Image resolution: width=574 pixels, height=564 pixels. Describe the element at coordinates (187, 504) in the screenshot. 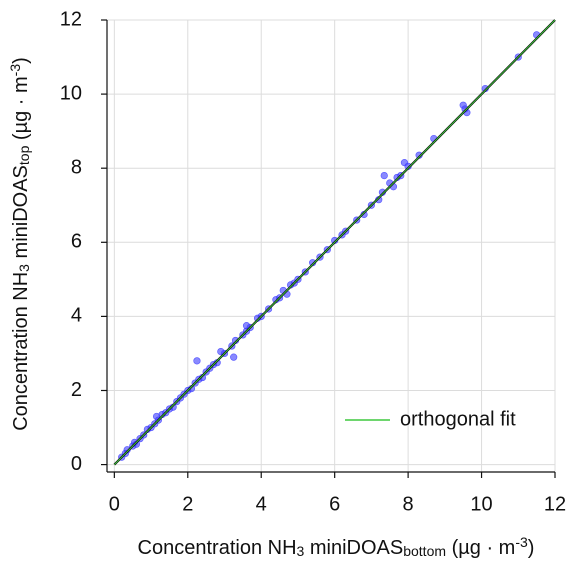

I see `x-tick-label: 2` at that location.